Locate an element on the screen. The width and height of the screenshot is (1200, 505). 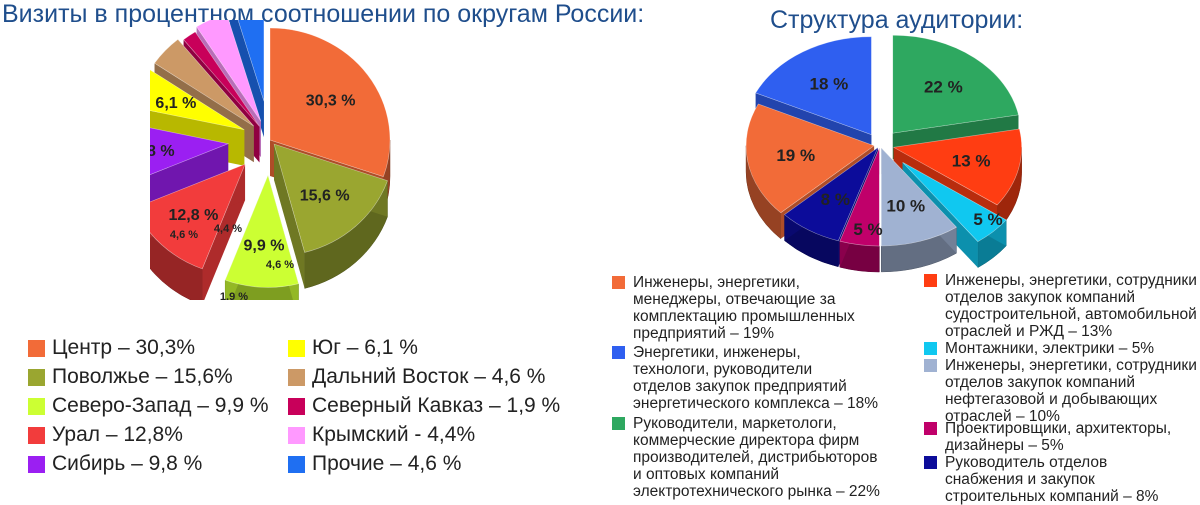
legend-item: Поволжье – 15,6% is located at coordinates (130, 377).